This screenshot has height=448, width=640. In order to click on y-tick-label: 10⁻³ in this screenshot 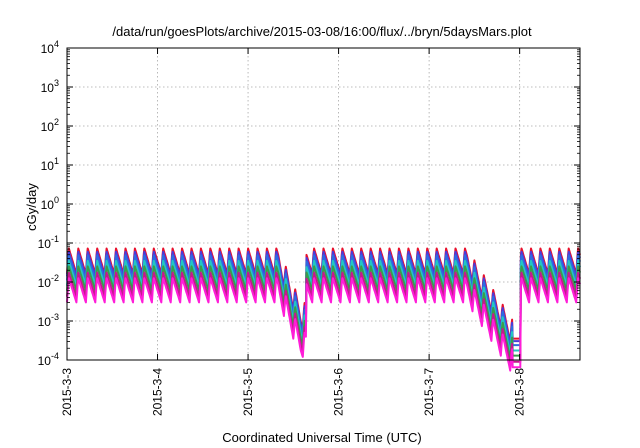, I will do `click(48, 320)`.